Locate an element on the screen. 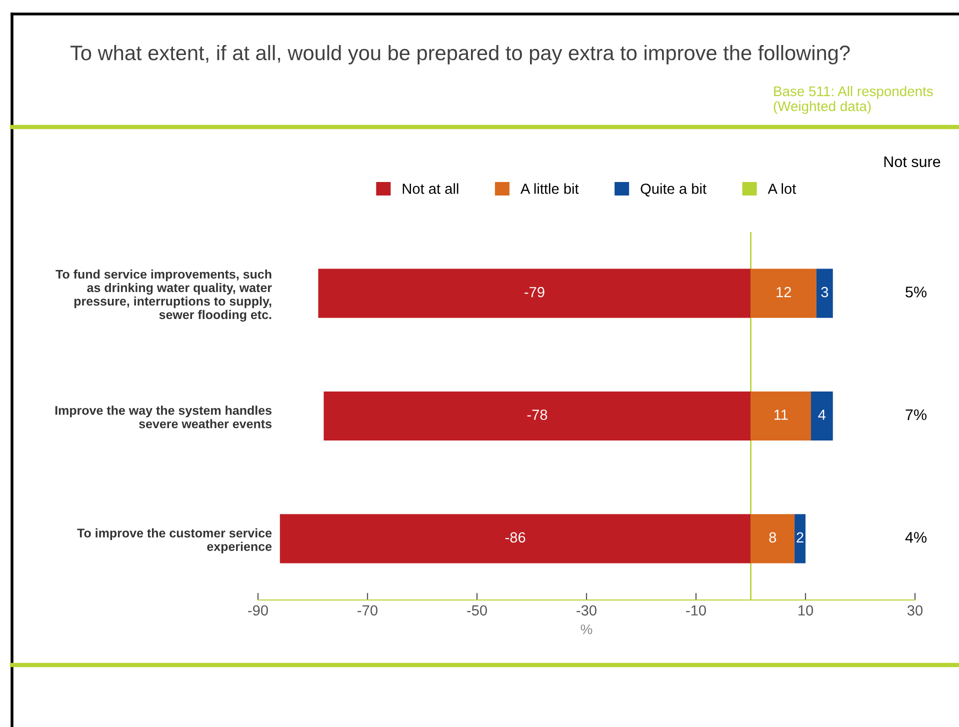 The image size is (959, 727). text: Base 511: All respondents (Weighted data) is located at coordinates (853, 100).